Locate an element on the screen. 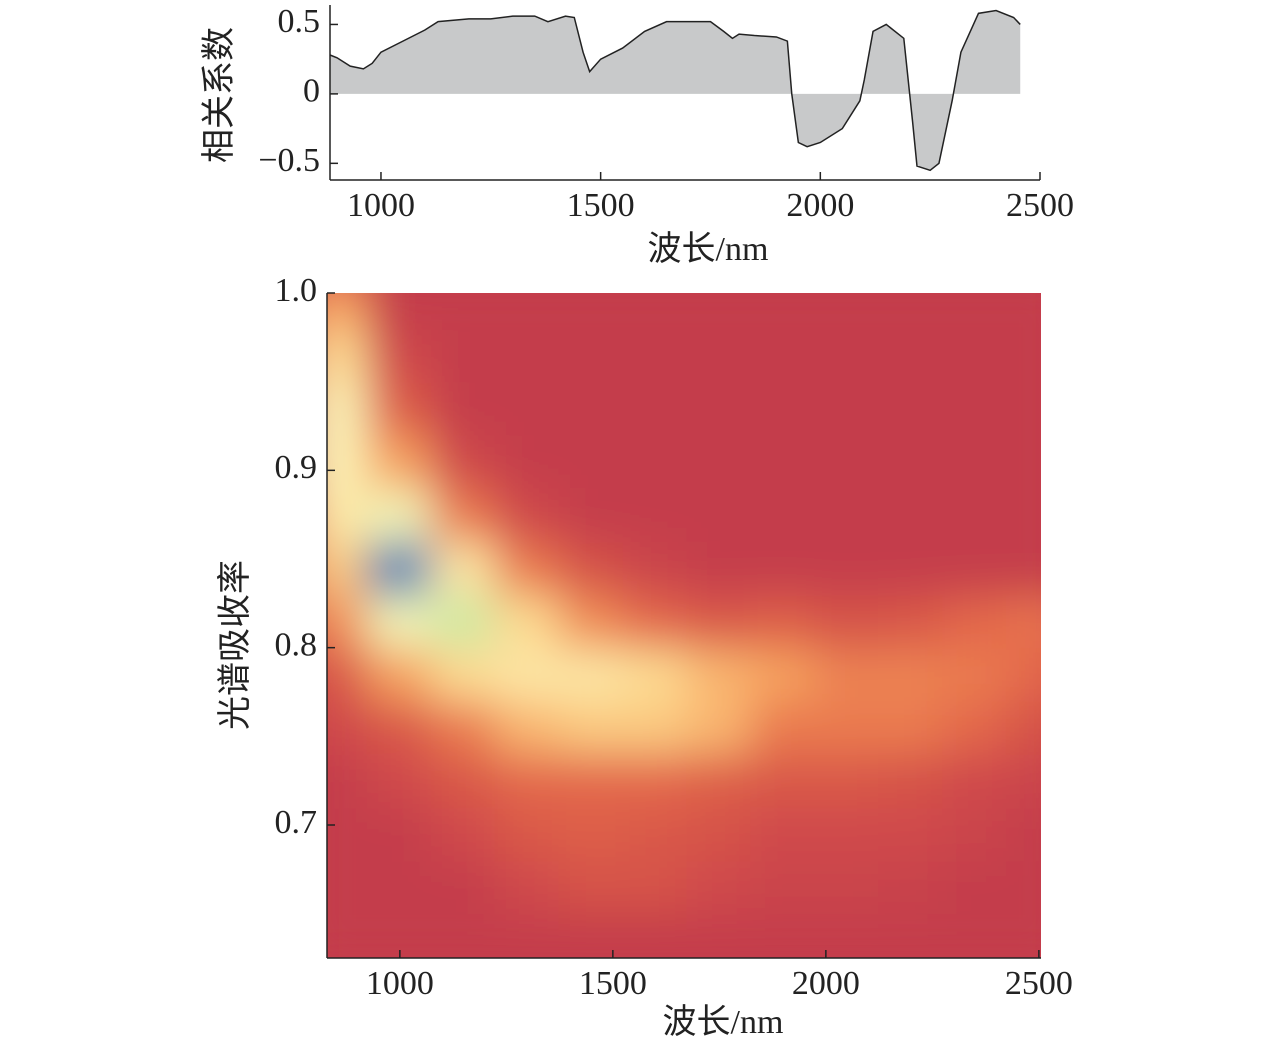 The image size is (1276, 1060). line is located at coordinates (675, 90).